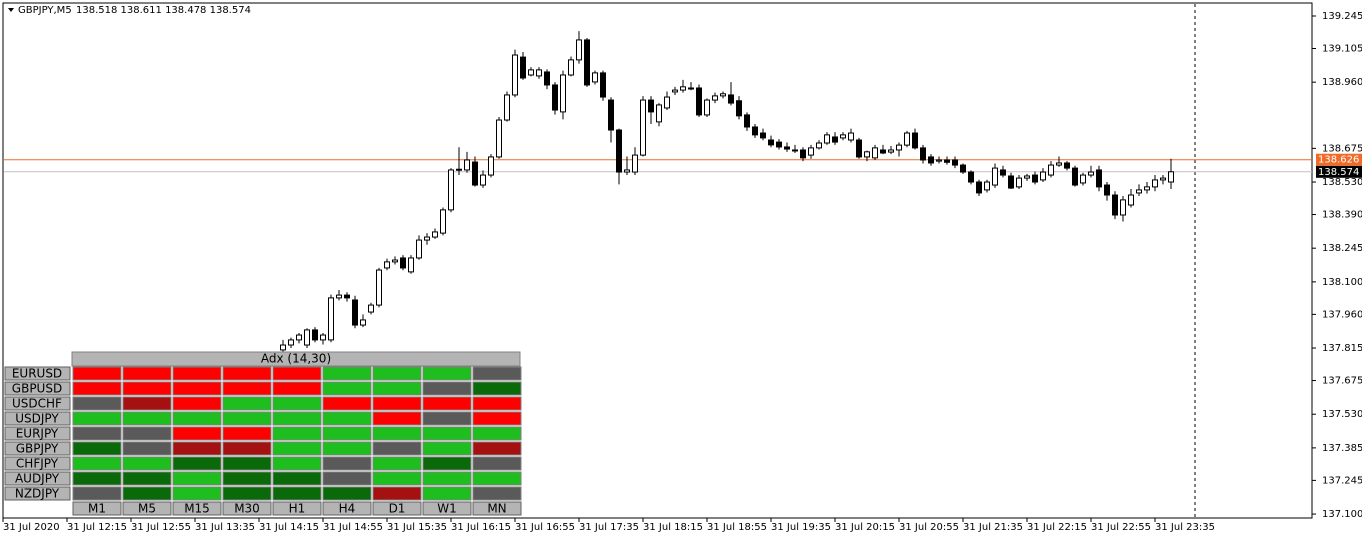  Describe the element at coordinates (353, 527) in the screenshot. I see `x-tick-label: 31 Jul 14:55` at that location.